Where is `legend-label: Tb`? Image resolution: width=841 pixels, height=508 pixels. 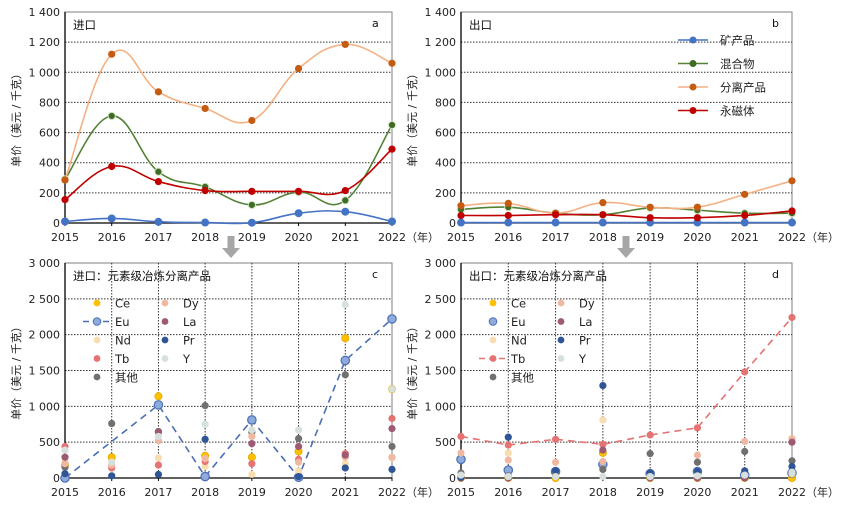
legend-label: Tb is located at coordinates (517, 359).